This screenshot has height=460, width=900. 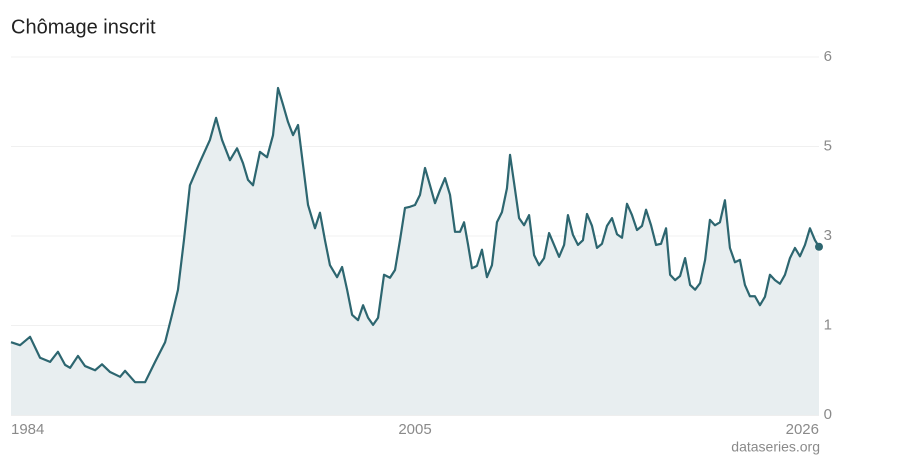 What do you see at coordinates (819, 246) in the screenshot?
I see `last-point` at bounding box center [819, 246].